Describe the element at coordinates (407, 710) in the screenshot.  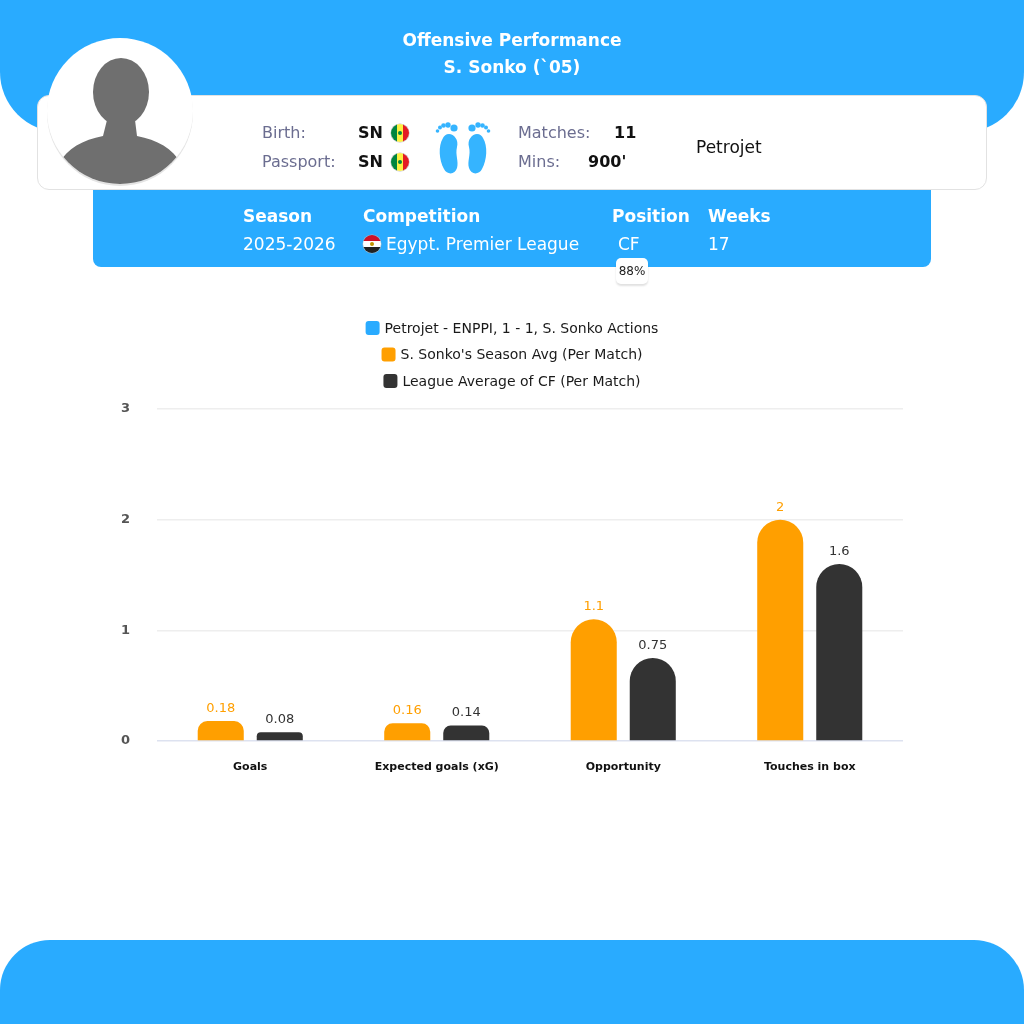
I see `data-label: 0.16` at that location.